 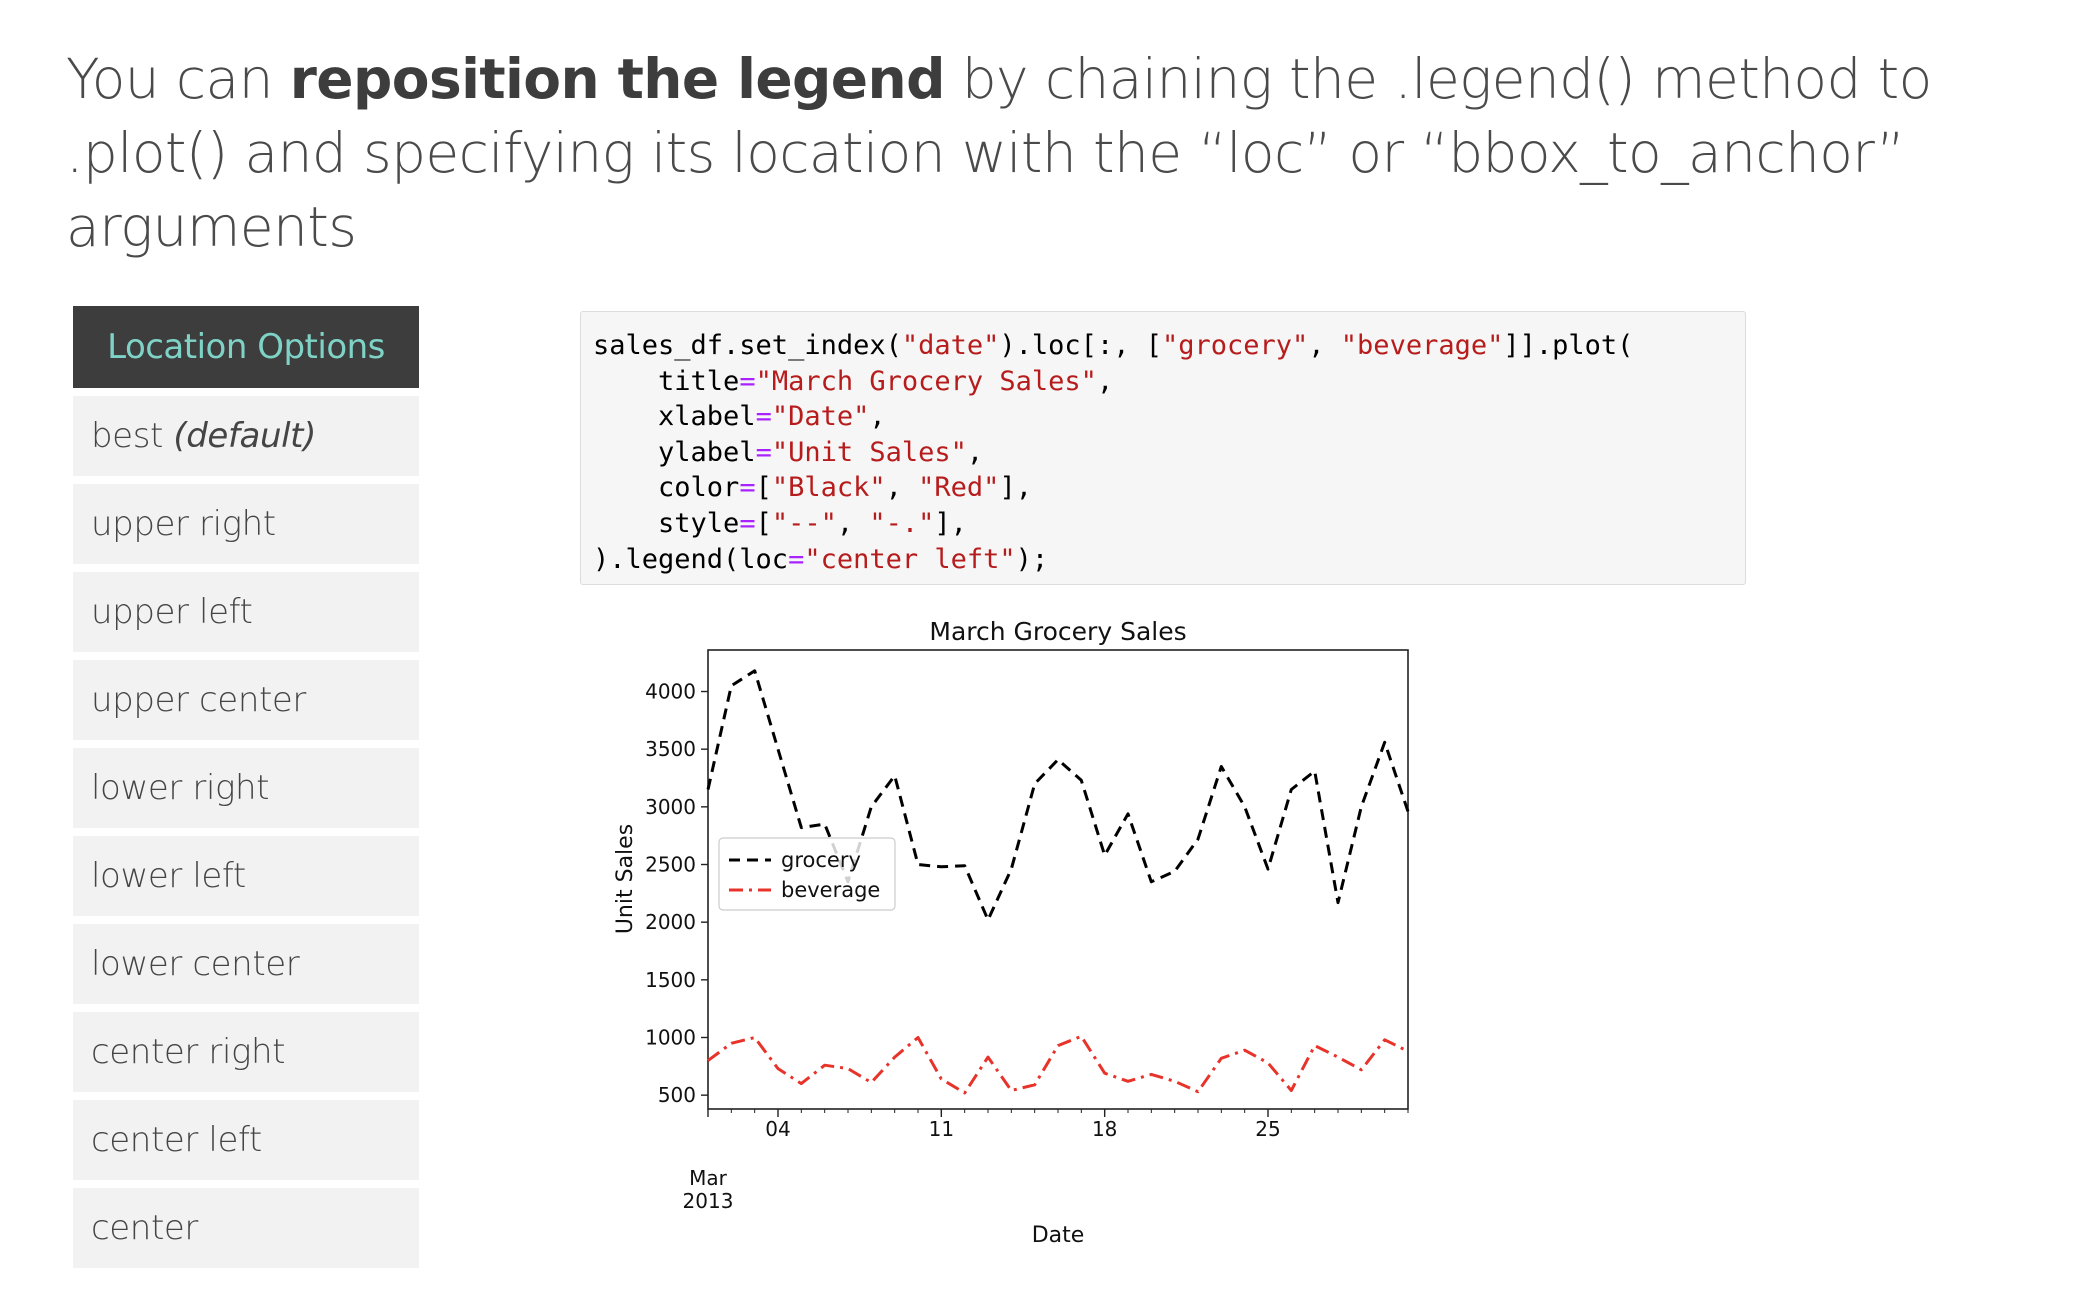 I want to click on location-option-best: best (default), so click(x=246, y=436).